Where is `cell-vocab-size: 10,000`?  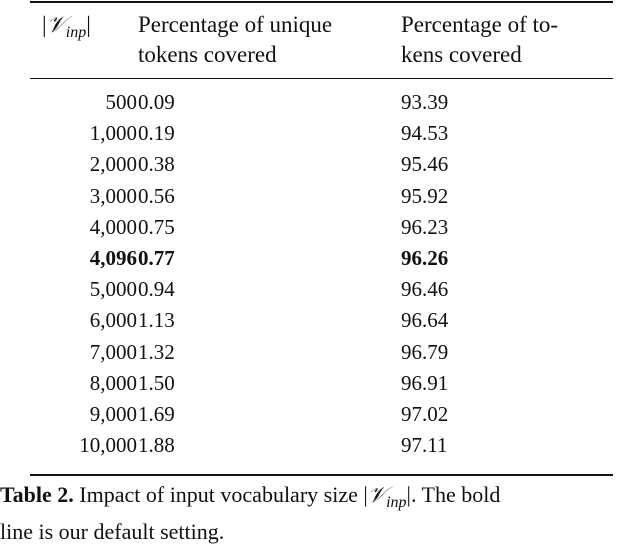 cell-vocab-size: 10,000 is located at coordinates (108, 445).